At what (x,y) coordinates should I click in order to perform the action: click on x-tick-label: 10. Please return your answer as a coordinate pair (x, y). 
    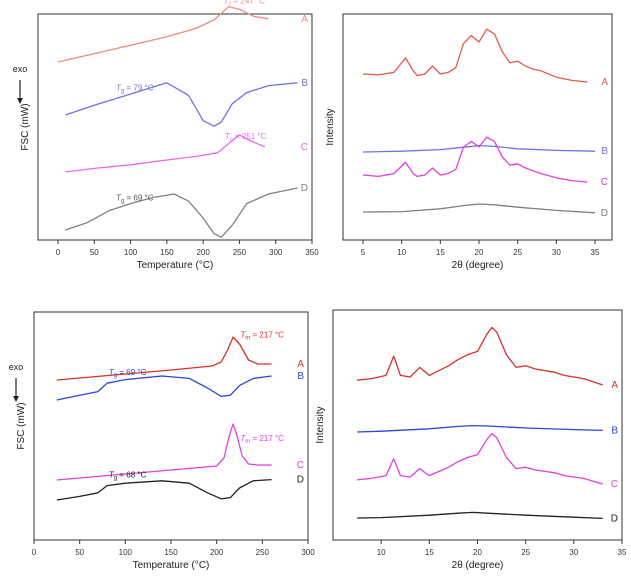
    Looking at the image, I should click on (381, 552).